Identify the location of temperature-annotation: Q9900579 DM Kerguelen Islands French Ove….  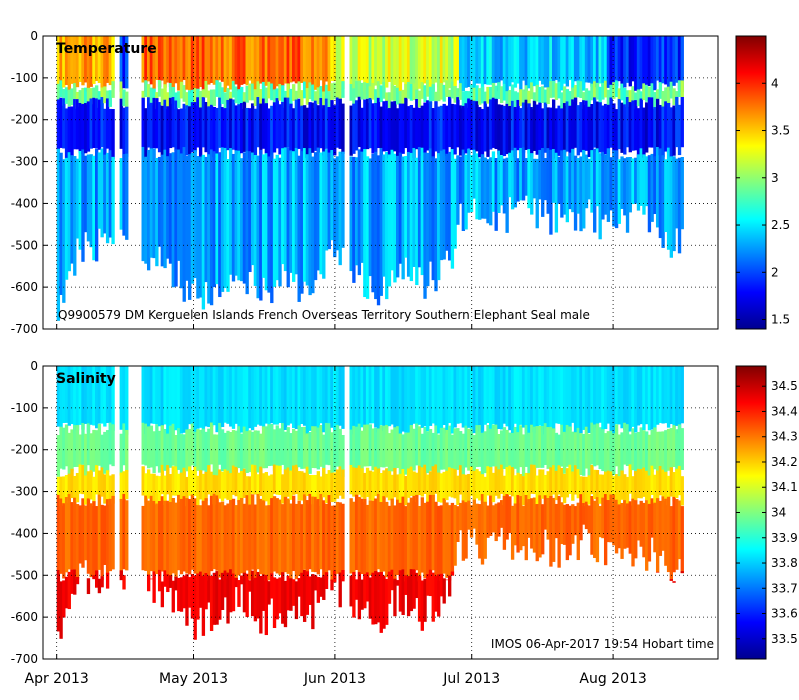
(324, 315).